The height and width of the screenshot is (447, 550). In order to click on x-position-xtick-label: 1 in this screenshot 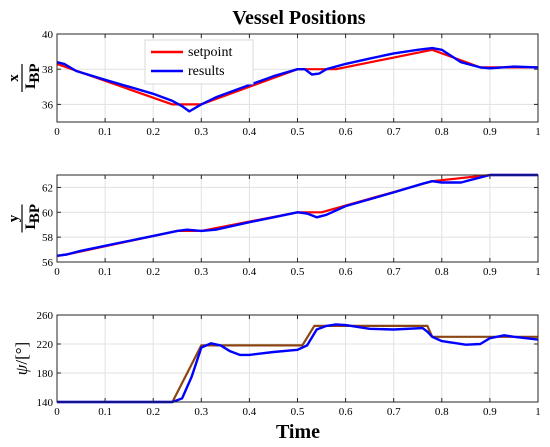, I will do `click(538, 132)`.